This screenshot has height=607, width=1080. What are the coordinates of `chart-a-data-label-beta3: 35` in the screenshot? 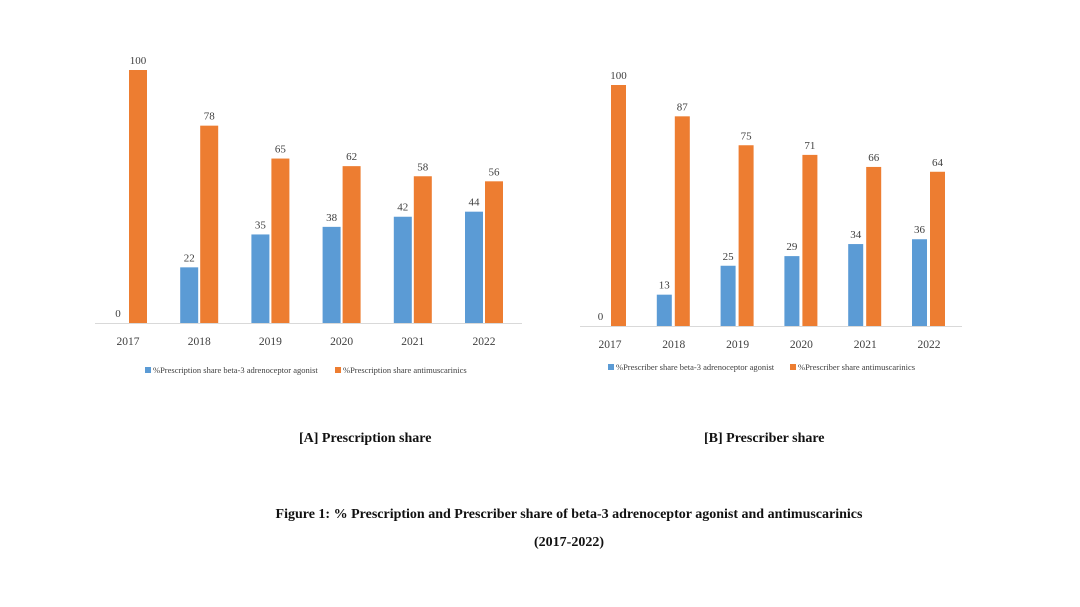 It's located at (261, 225).